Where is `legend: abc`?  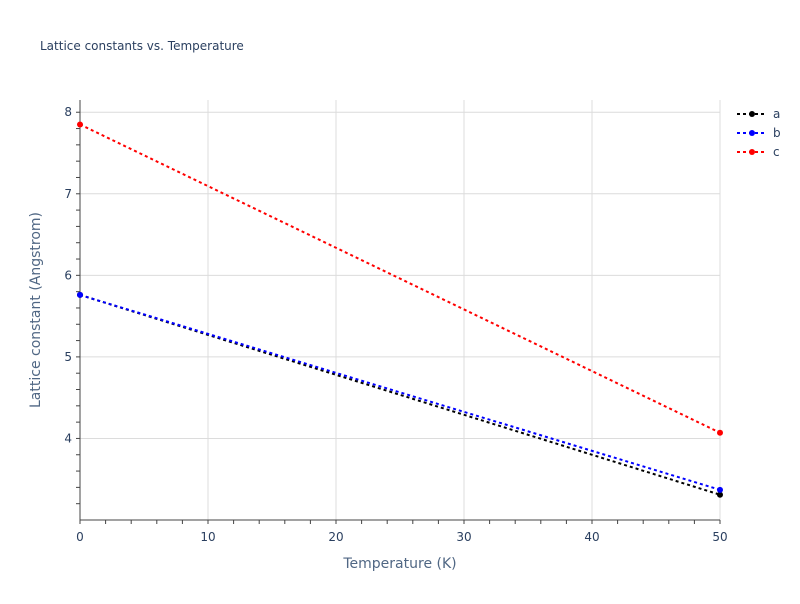
legend: abc is located at coordinates (759, 133).